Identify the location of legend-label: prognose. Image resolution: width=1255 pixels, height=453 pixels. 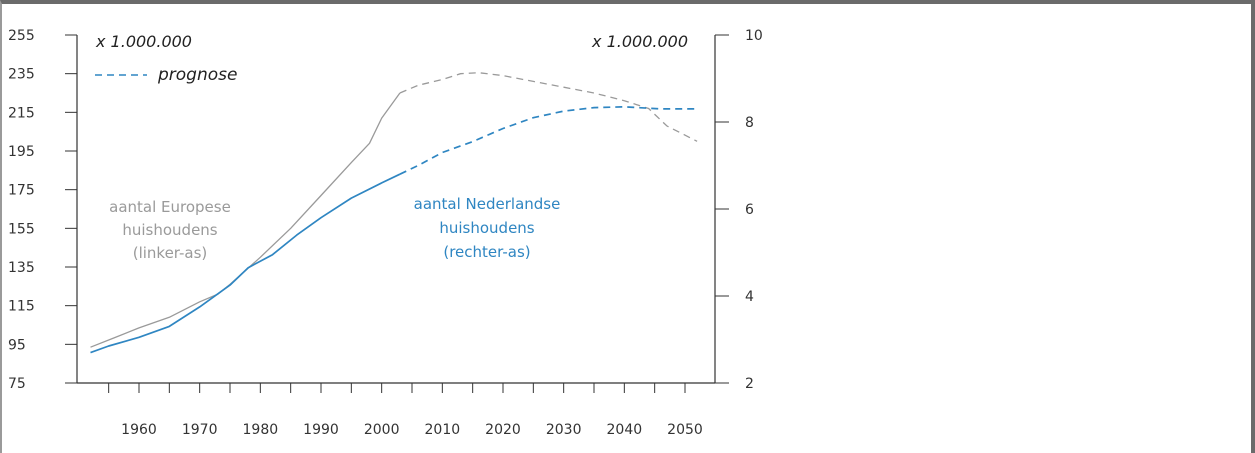
(197, 75).